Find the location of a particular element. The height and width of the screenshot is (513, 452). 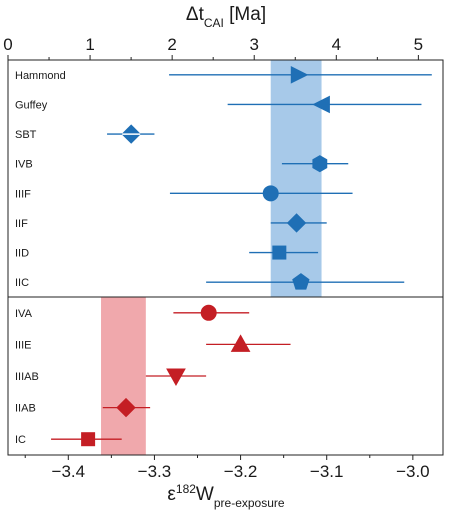

bottom-axis-title-base: ε is located at coordinates (171, 494).